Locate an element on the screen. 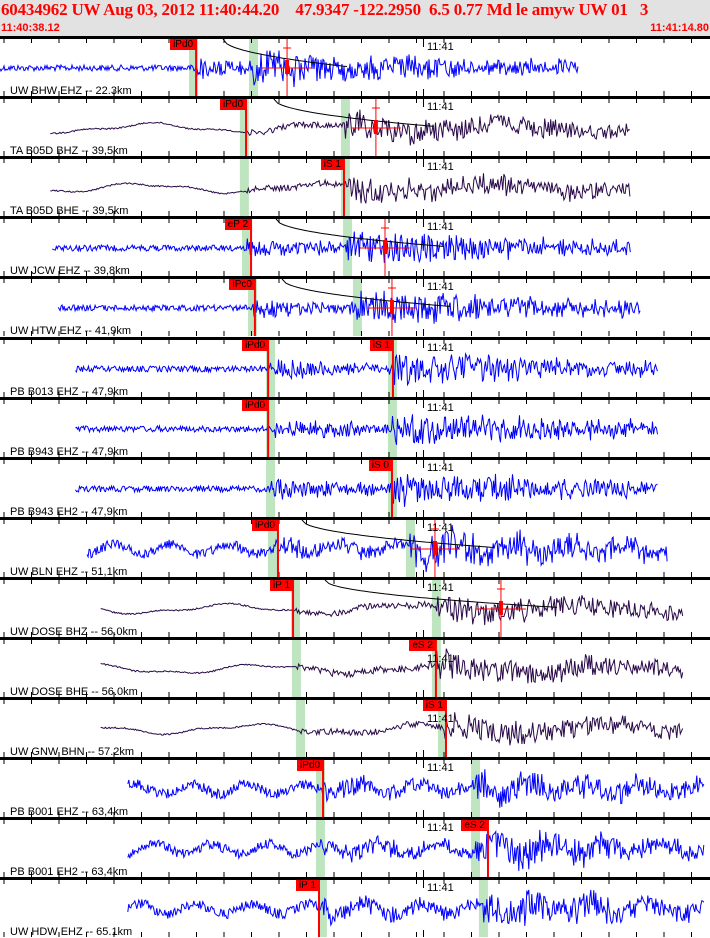 Image resolution: width=710 pixels, height=938 pixels. phase-pick-label: eP 2 is located at coordinates (238, 225).